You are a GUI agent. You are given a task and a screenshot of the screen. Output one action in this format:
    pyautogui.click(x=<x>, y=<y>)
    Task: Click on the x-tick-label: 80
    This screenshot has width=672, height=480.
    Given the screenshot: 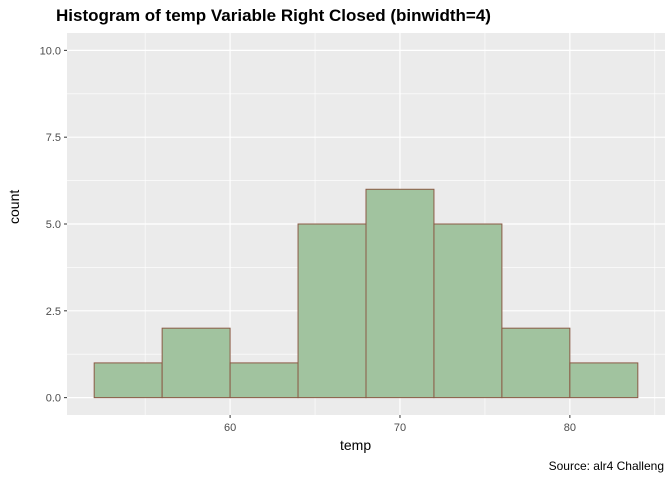 What is the action you would take?
    pyautogui.click(x=570, y=428)
    